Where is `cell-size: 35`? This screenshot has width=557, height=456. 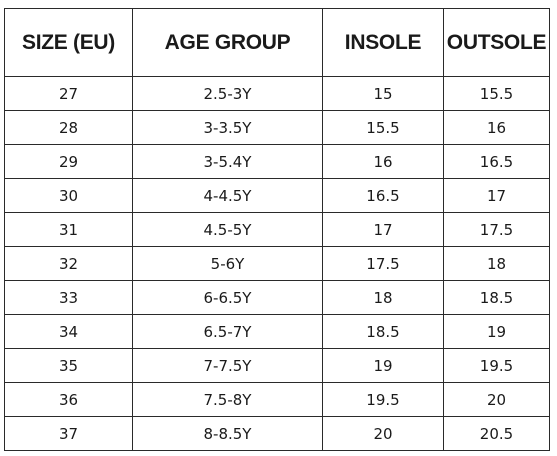
cell-size: 35 is located at coordinates (68, 365).